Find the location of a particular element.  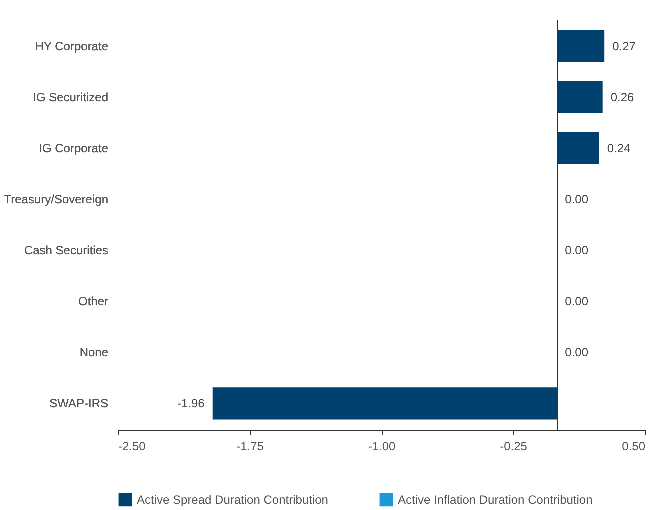

y-tick-label: HY Corporate is located at coordinates (72, 46).